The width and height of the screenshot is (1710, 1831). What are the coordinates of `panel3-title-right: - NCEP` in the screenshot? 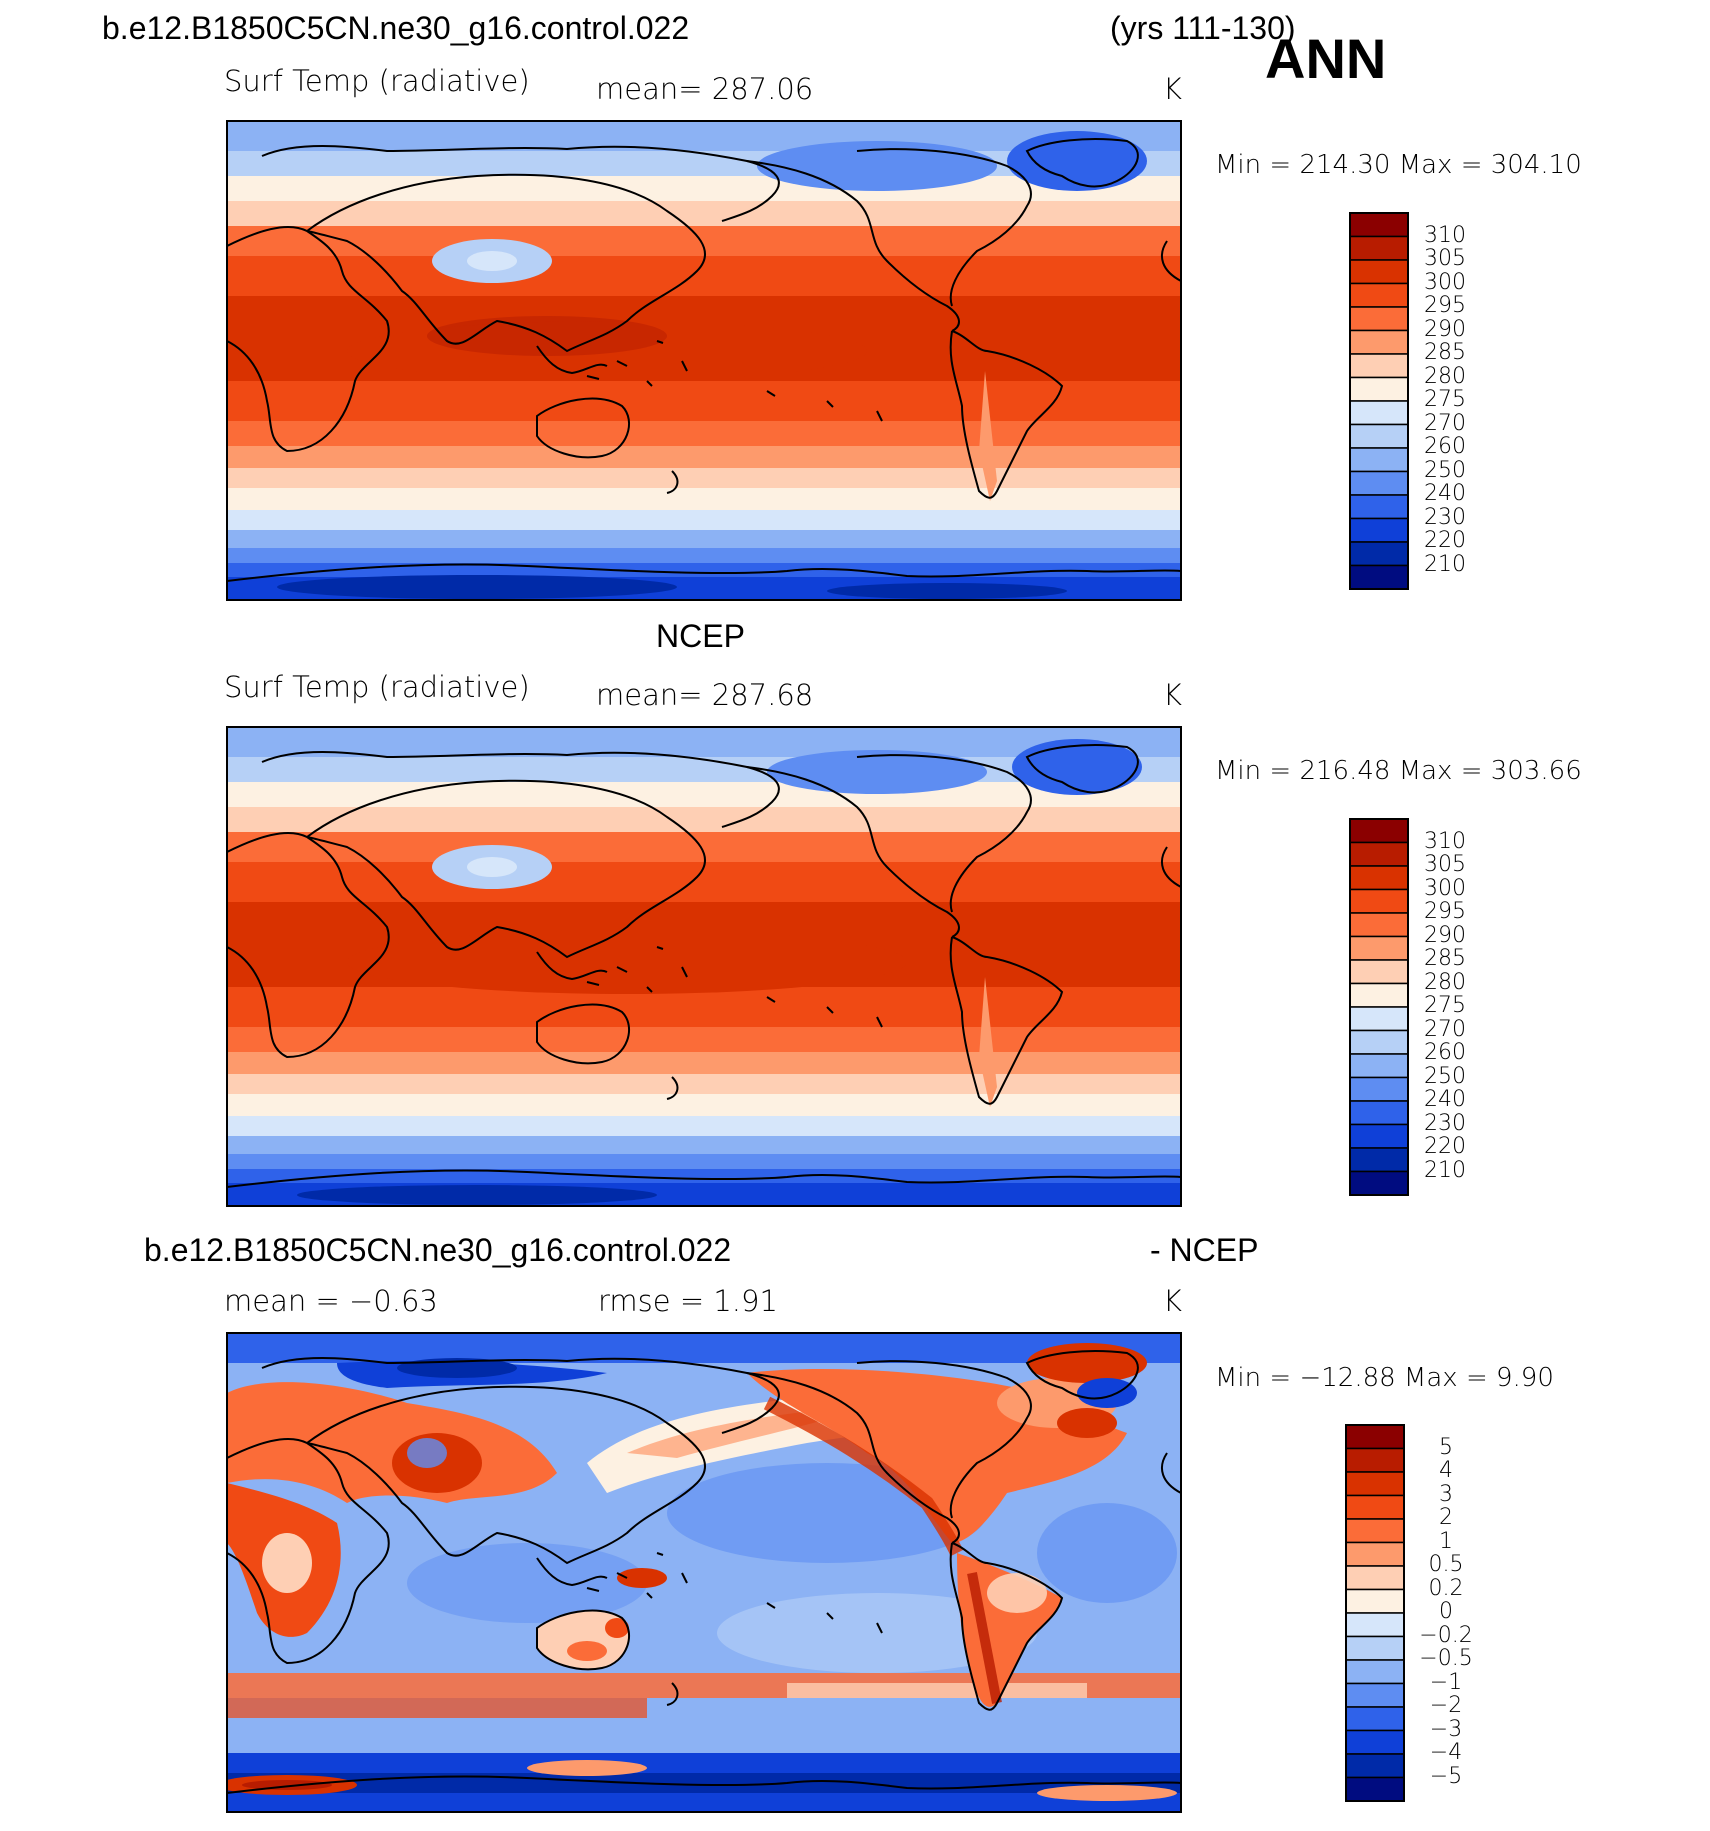 It's located at (1204, 1250).